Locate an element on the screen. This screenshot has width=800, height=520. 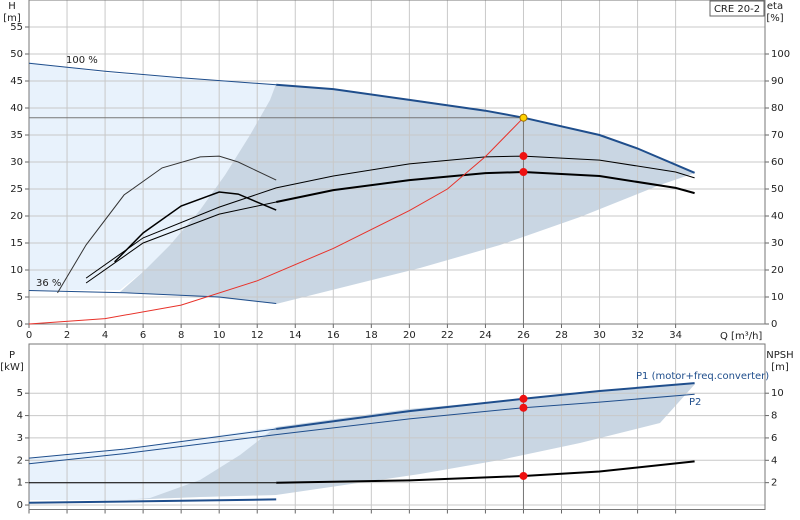
annotation: 36 % is located at coordinates (48, 283).